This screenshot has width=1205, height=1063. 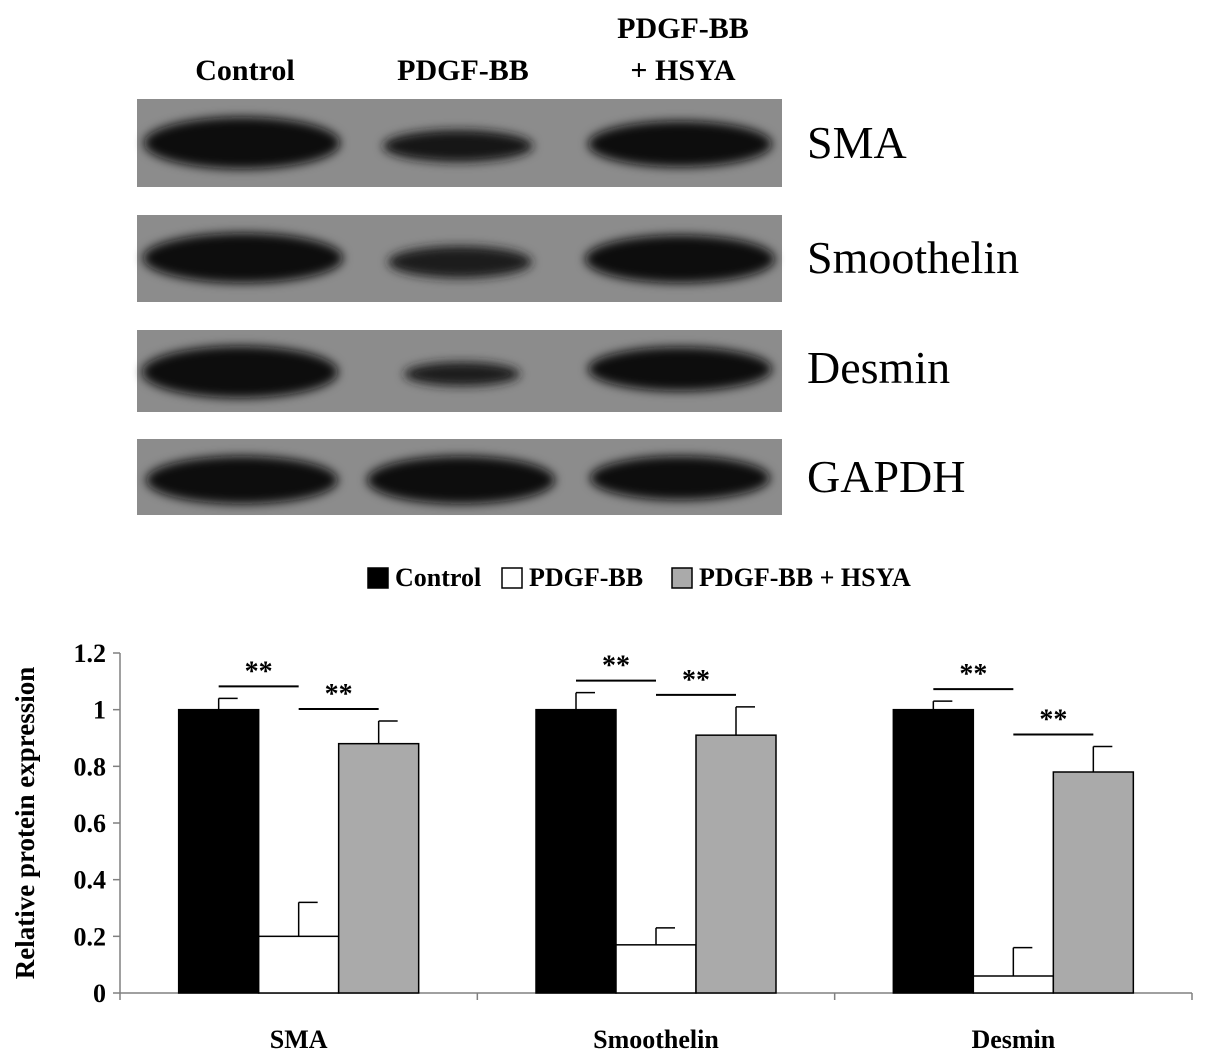 What do you see at coordinates (680, 478) in the screenshot?
I see `band-gapdh-pdgf-bb-hsya` at bounding box center [680, 478].